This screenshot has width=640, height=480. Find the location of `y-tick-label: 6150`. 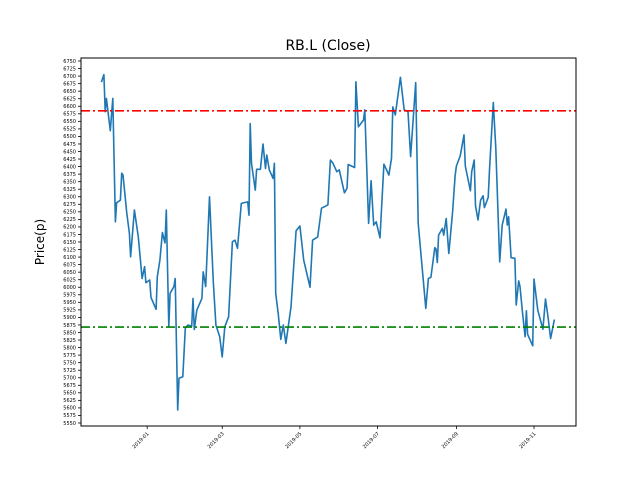

y-tick-label: 6150 is located at coordinates (69, 243).